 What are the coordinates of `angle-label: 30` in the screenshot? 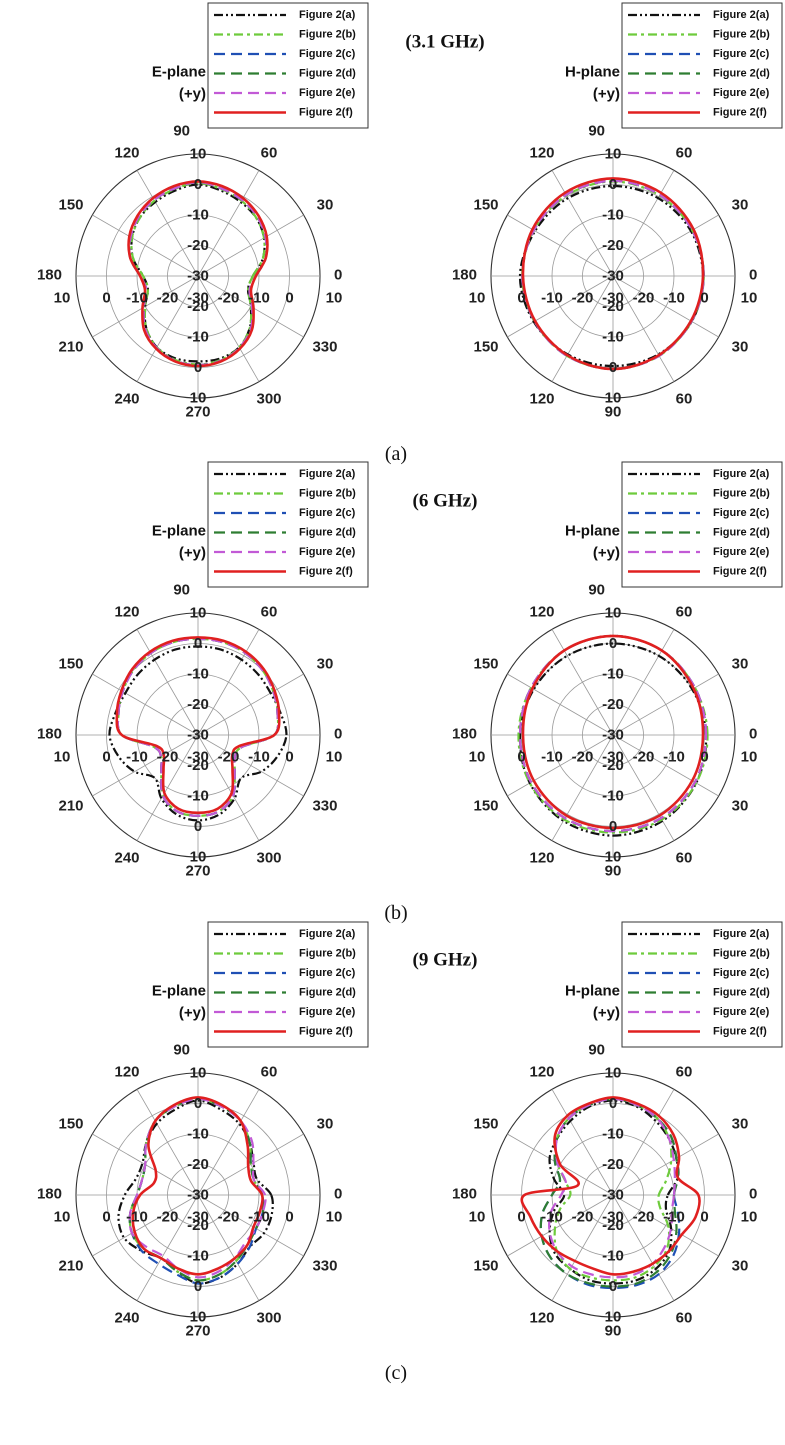 It's located at (740, 205).